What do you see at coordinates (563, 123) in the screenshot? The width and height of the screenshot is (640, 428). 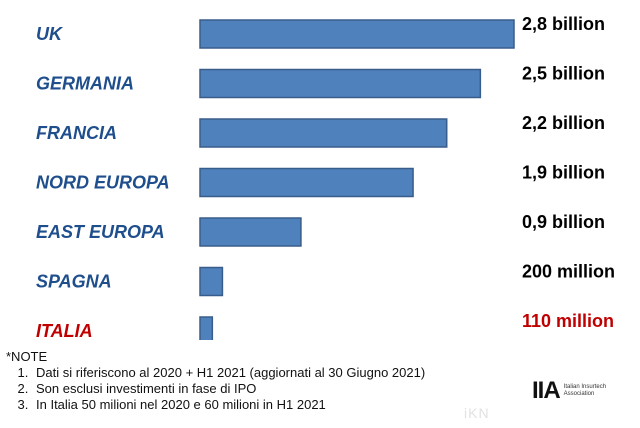 I see `value-label: 2,2 billion` at bounding box center [563, 123].